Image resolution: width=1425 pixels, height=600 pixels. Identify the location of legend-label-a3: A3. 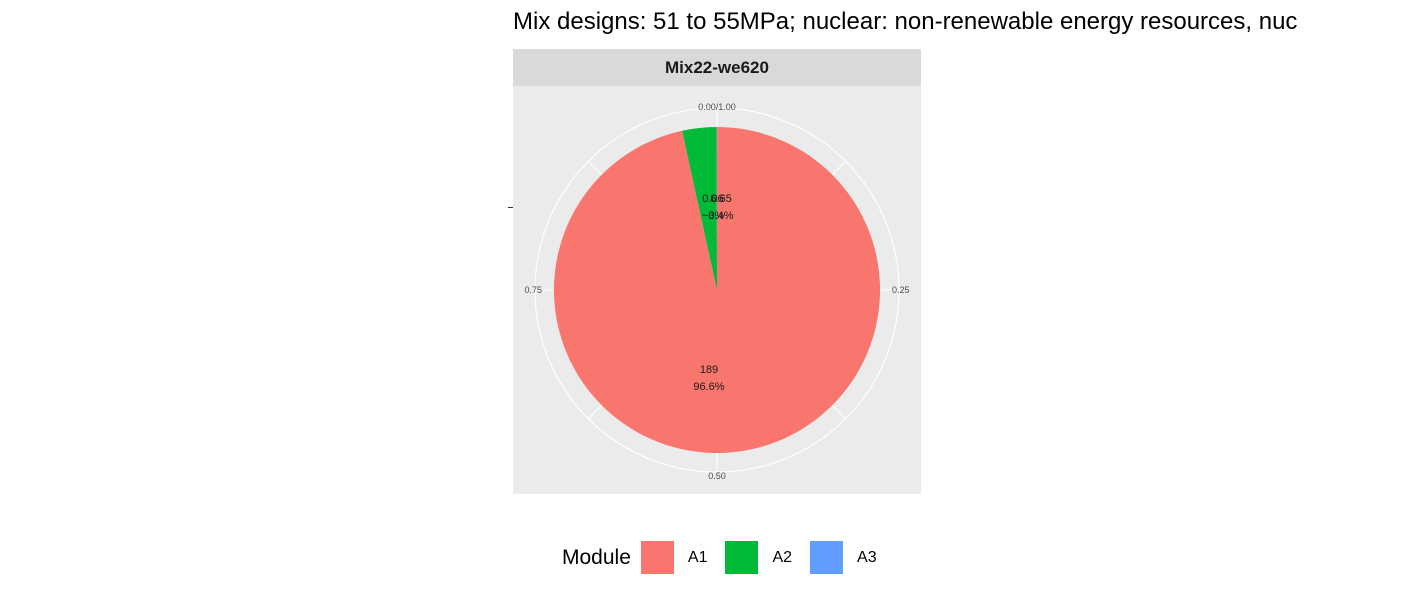
(867, 557).